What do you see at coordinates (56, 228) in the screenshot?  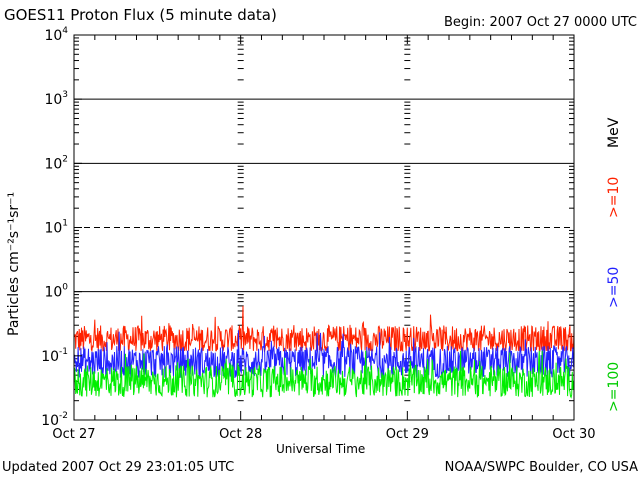 I see `y-tick-label: 10¹` at bounding box center [56, 228].